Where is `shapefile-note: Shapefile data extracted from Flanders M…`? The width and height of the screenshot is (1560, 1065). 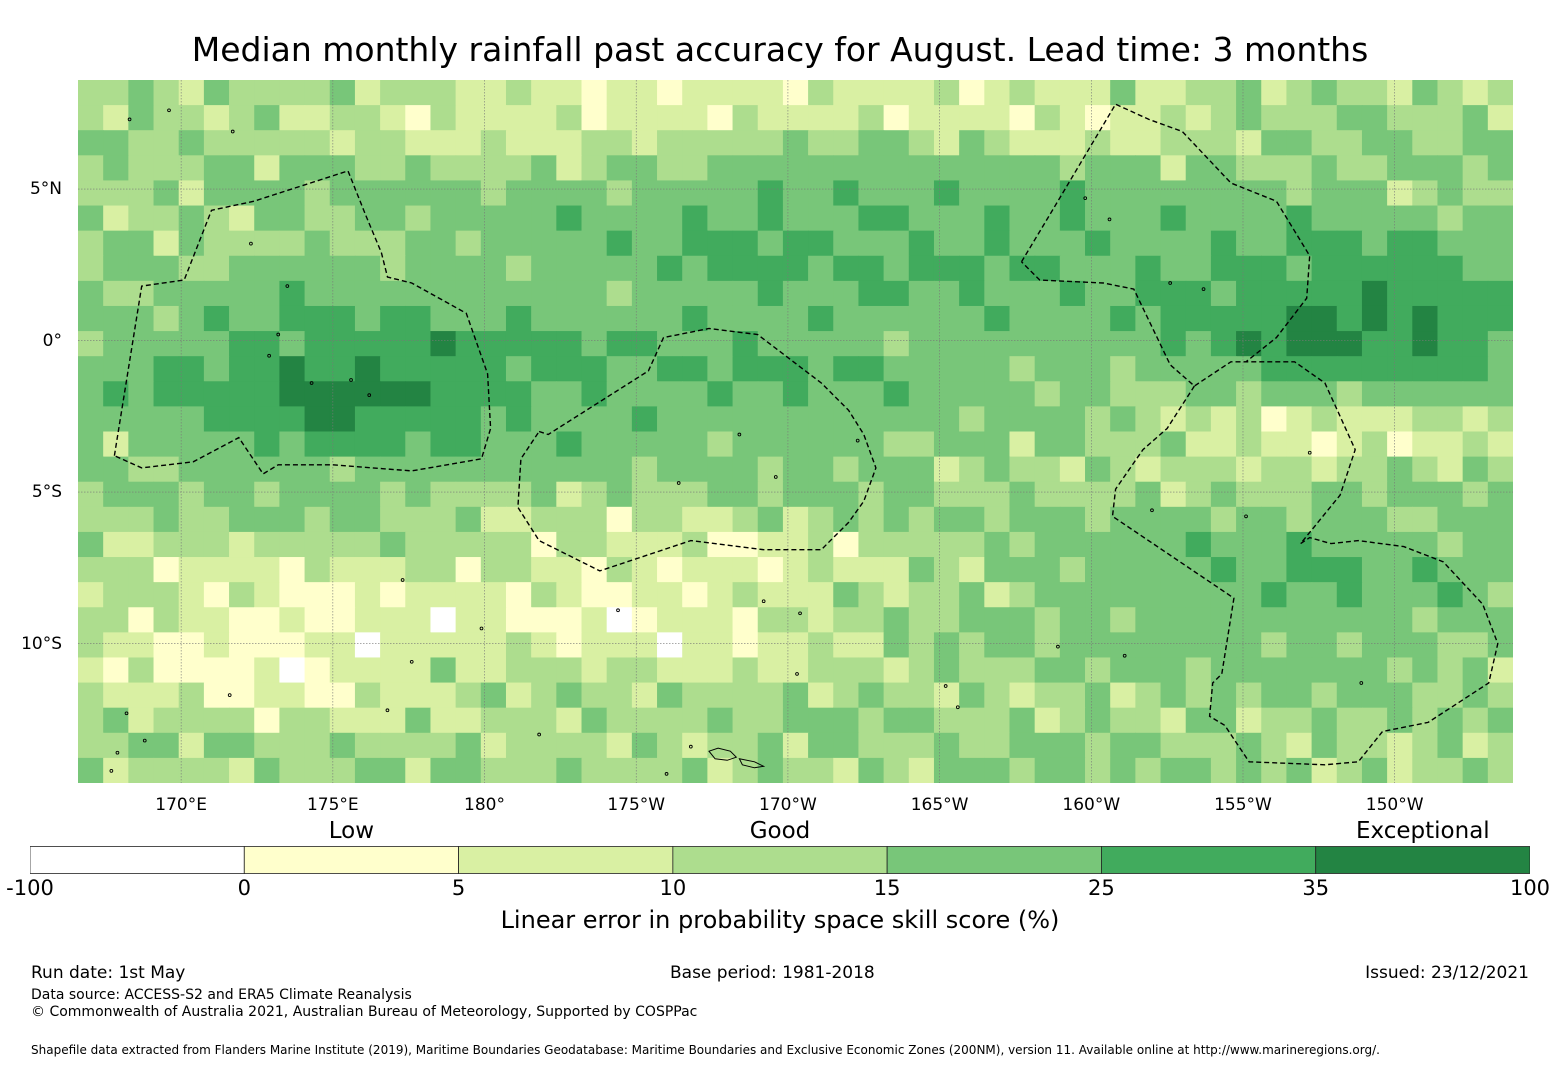 shapefile-note: Shapefile data extracted from Flanders M… is located at coordinates (705, 1050).